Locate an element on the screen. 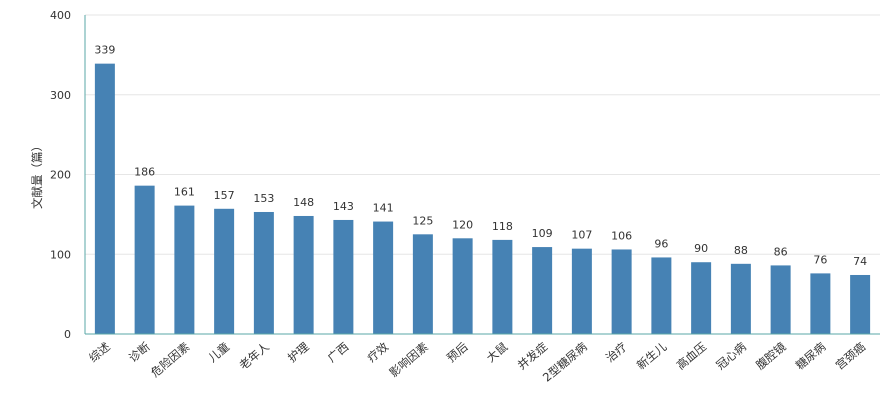  data-label: 125 is located at coordinates (422, 220).